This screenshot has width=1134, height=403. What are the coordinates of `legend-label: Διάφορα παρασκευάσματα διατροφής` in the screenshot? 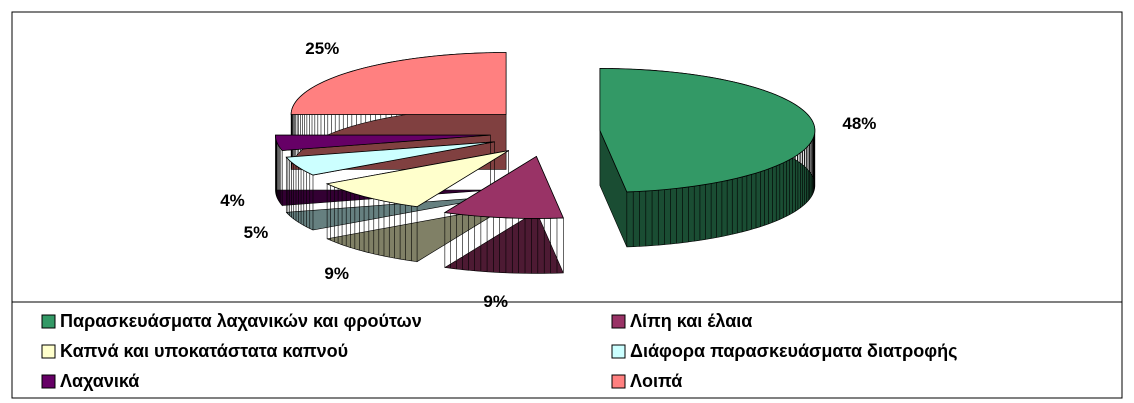 It's located at (793, 351).